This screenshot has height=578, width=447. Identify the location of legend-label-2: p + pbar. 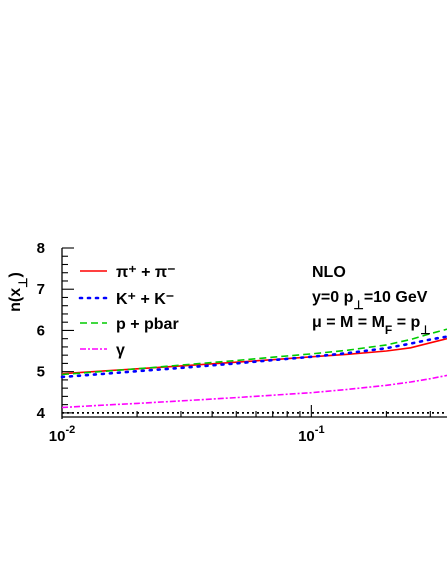
(147, 324).